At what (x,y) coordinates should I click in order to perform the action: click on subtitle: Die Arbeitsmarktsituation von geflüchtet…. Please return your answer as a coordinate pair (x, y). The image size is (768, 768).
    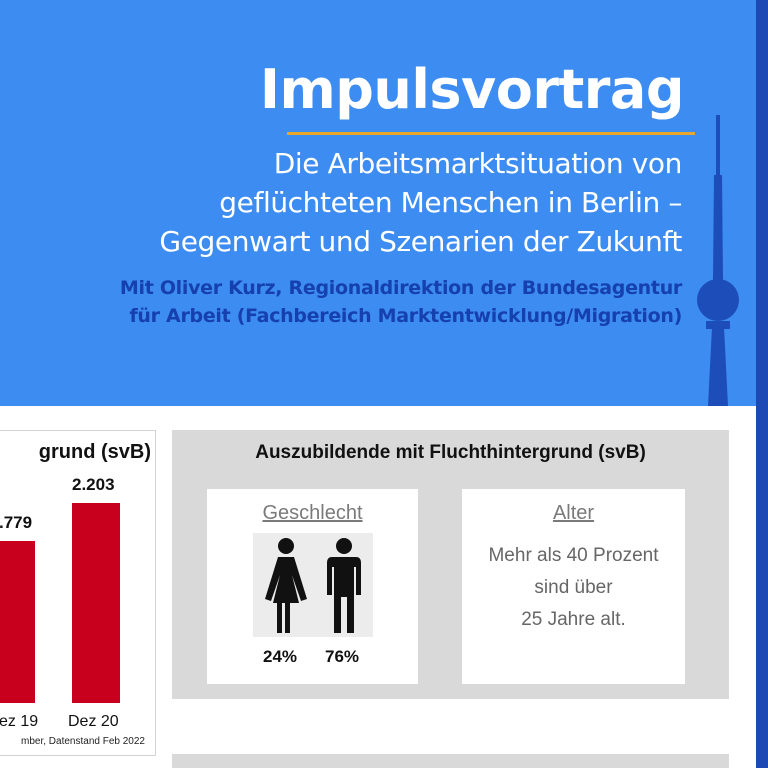
    Looking at the image, I should click on (420, 202).